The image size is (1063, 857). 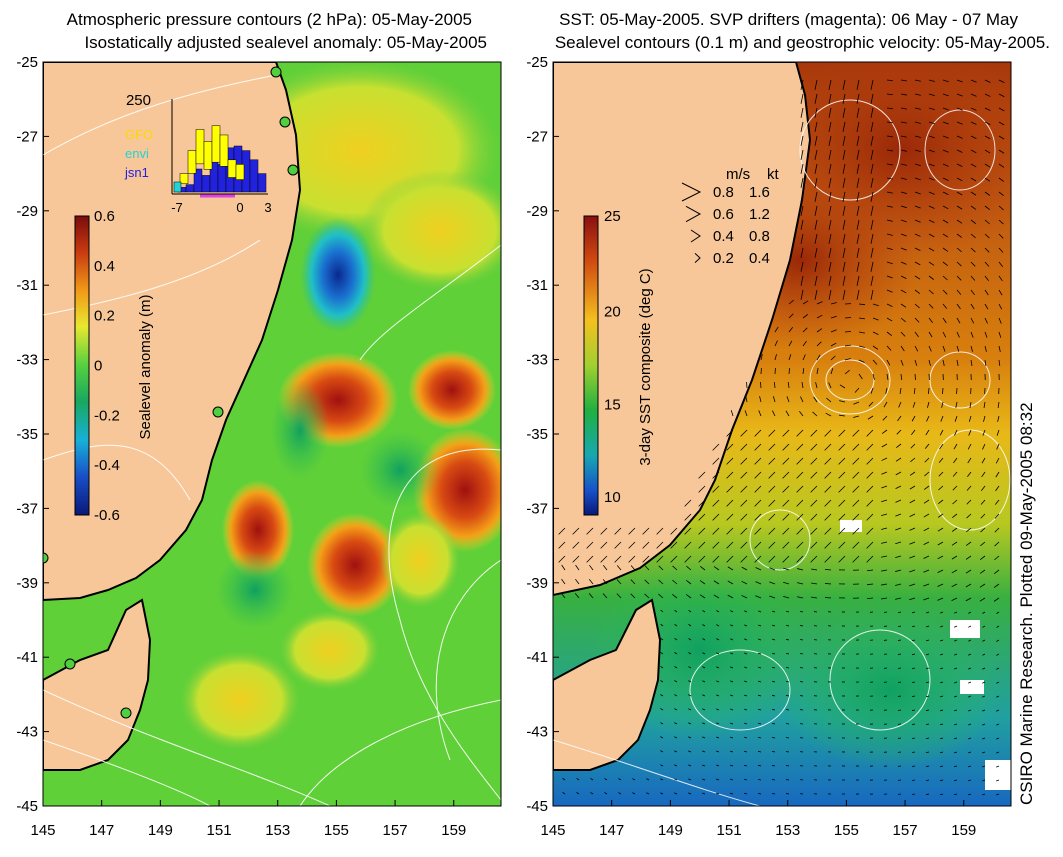 I want to click on inset-x-tick: 3, so click(x=267, y=207).